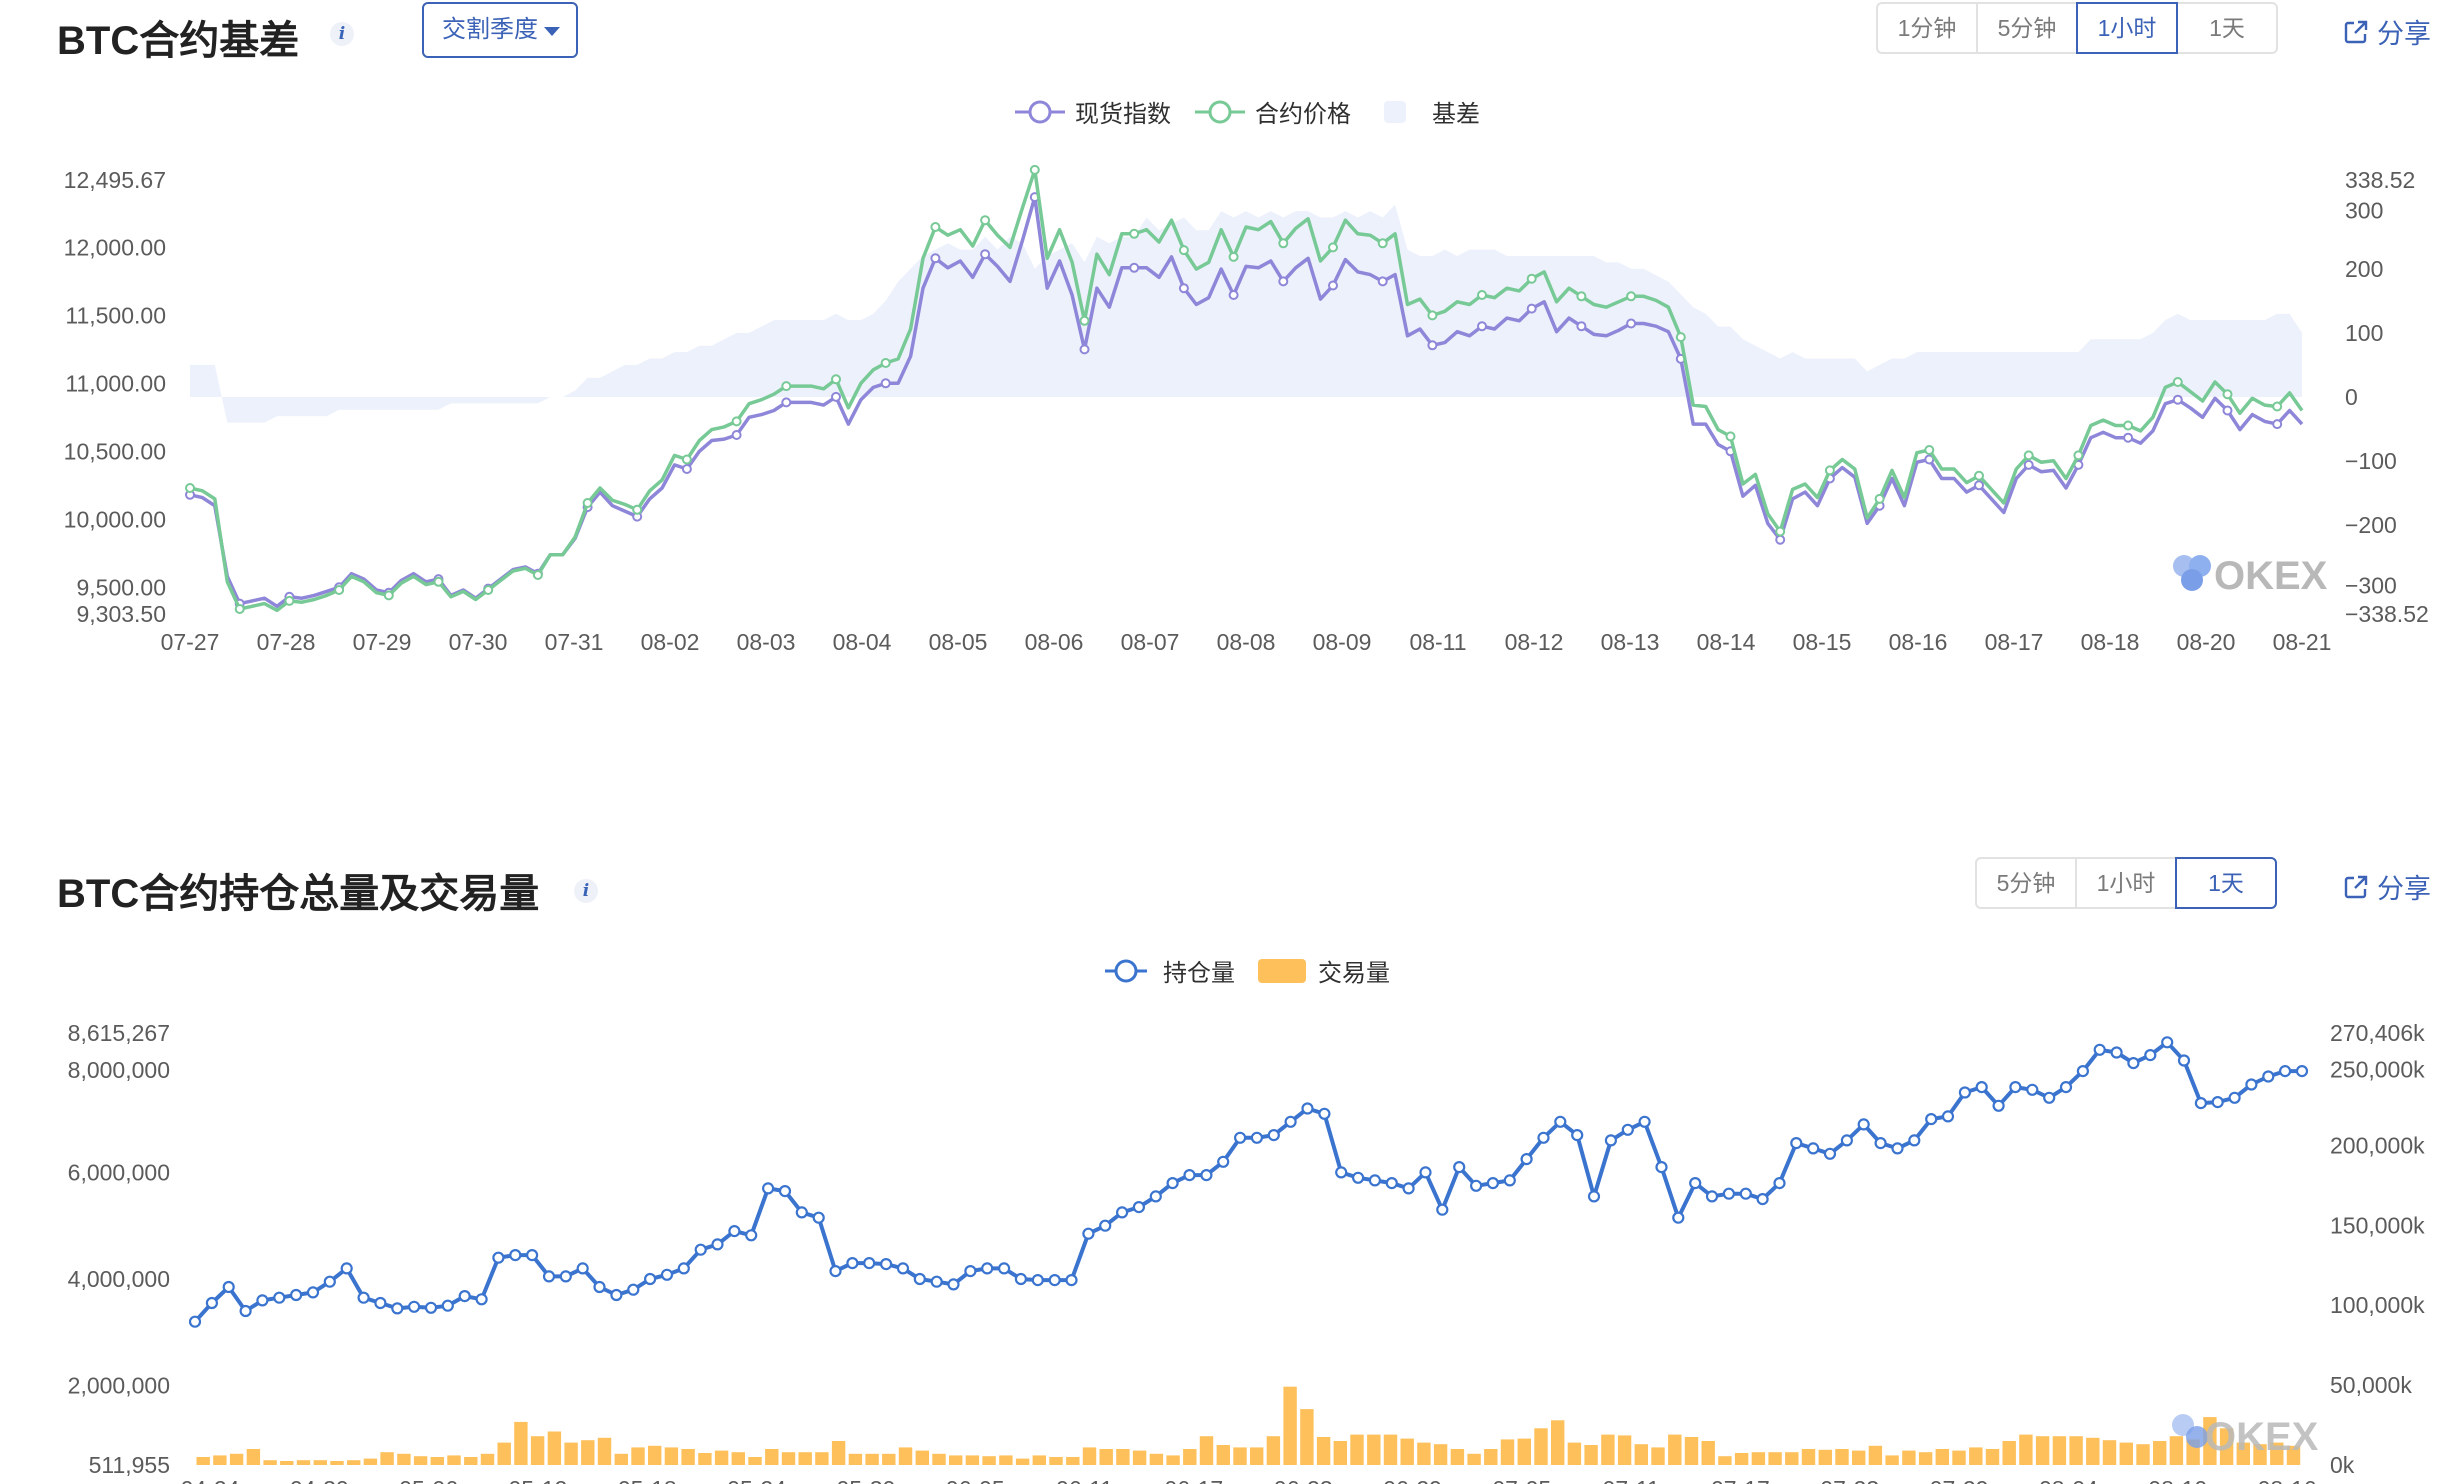 The image size is (2462, 1484). What do you see at coordinates (115, 247) in the screenshot?
I see `y-left-tick-label: 12,000.00` at bounding box center [115, 247].